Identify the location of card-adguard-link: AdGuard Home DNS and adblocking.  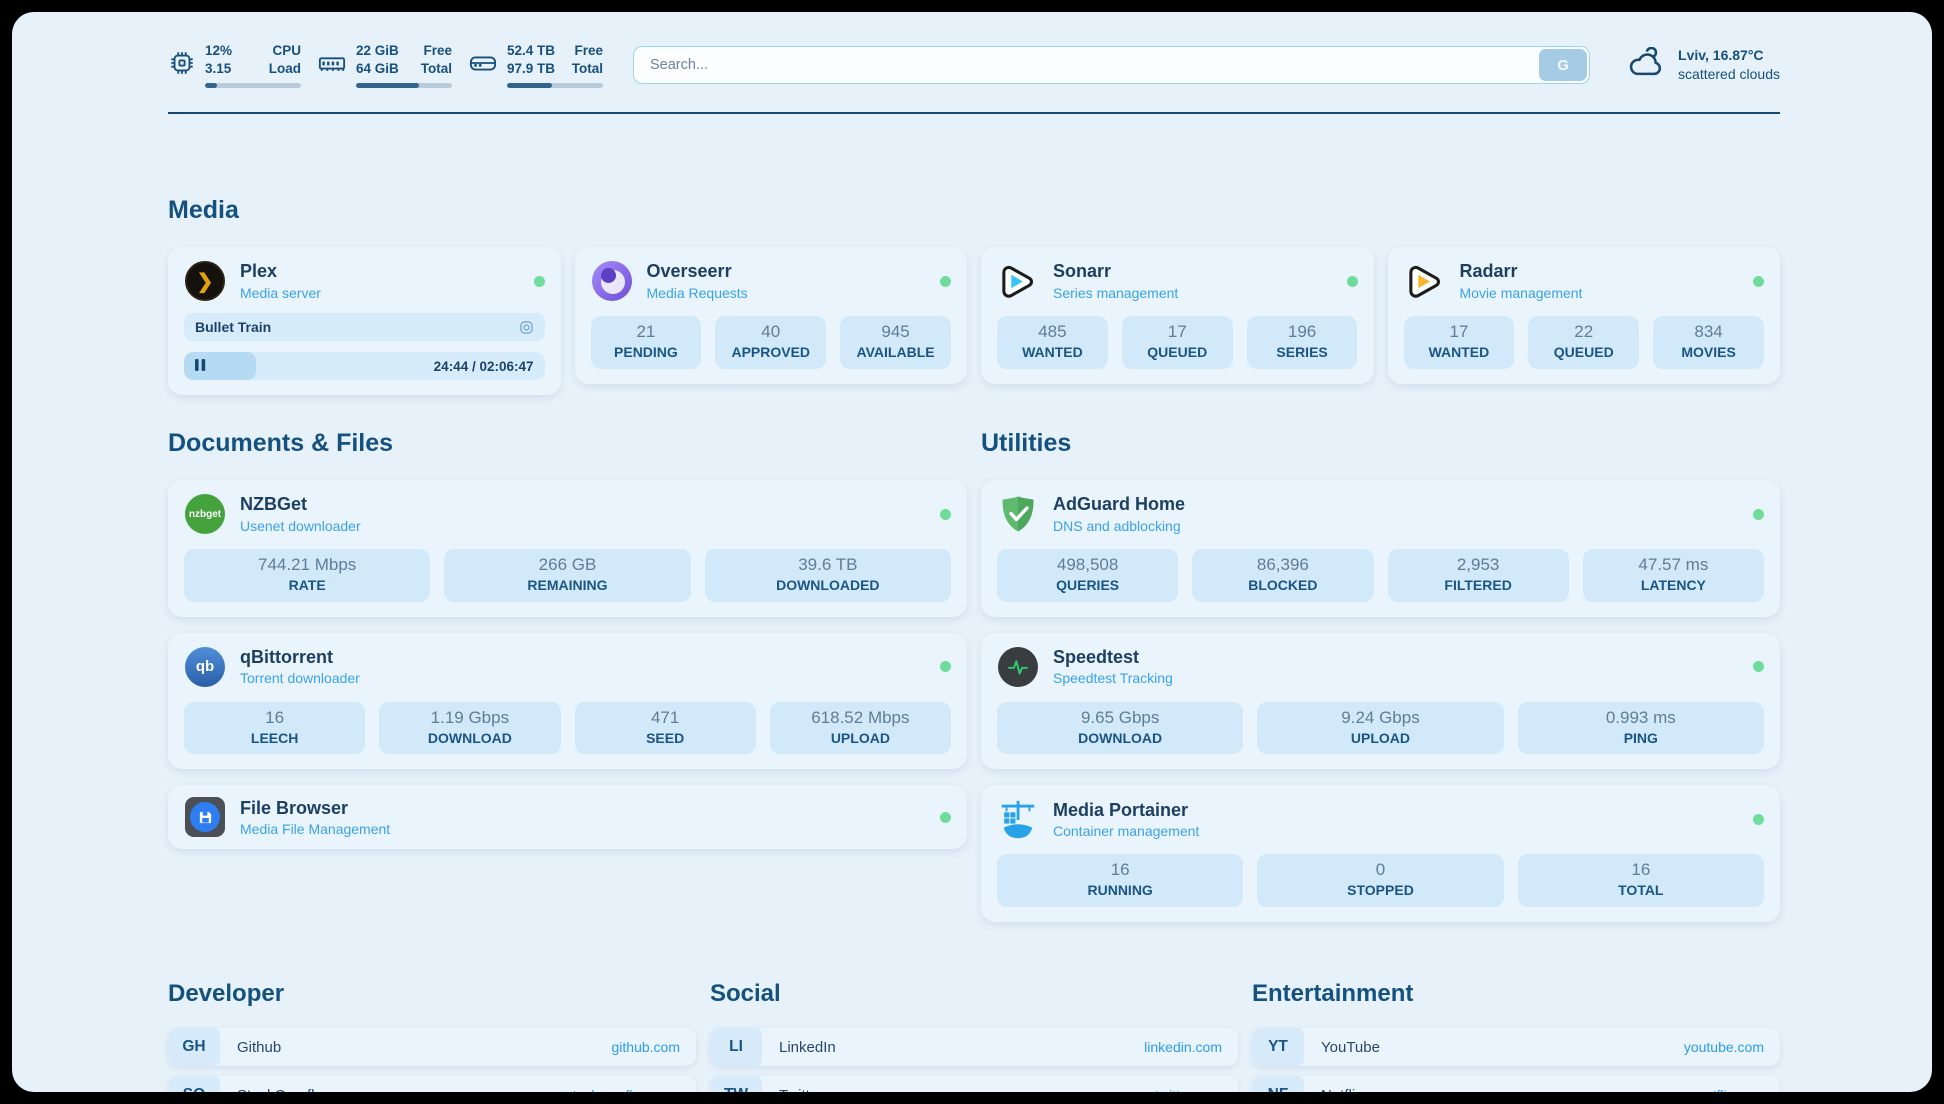
(1380, 514).